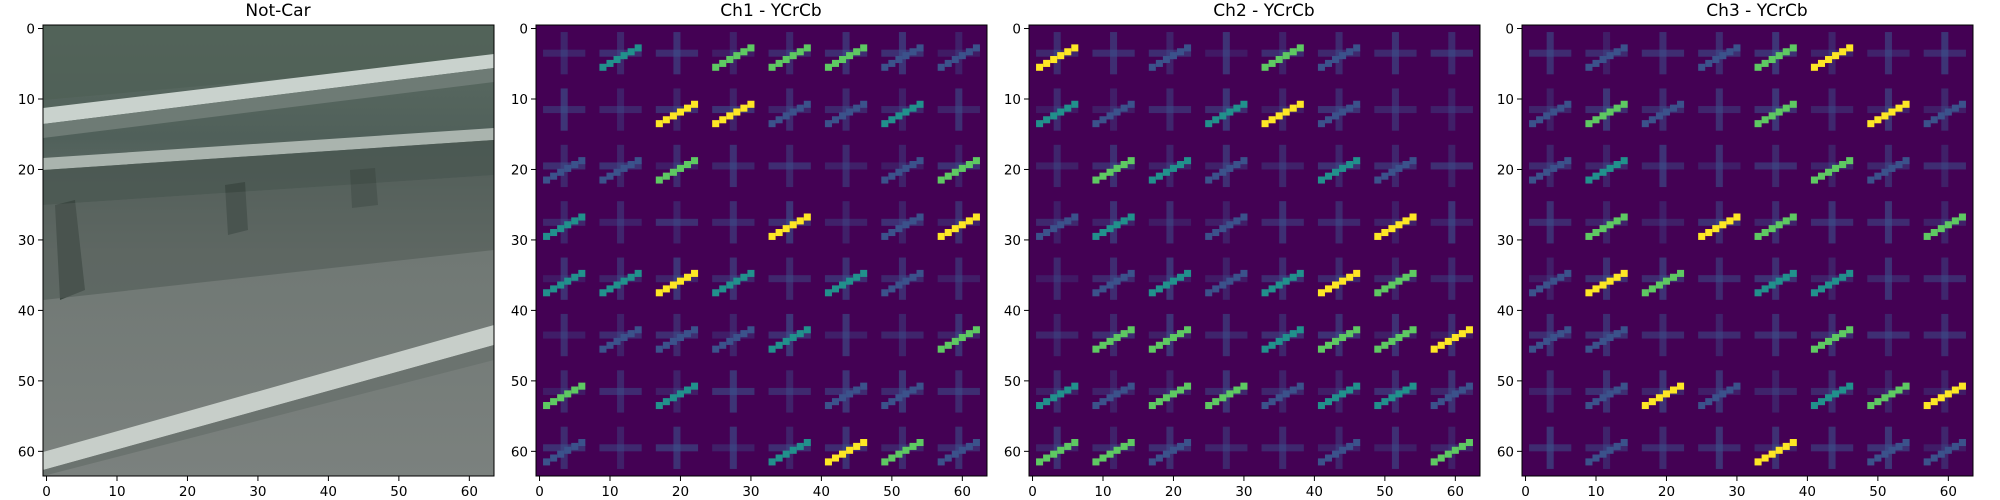  What do you see at coordinates (519, 382) in the screenshot?
I see `y-tick-label: 50` at bounding box center [519, 382].